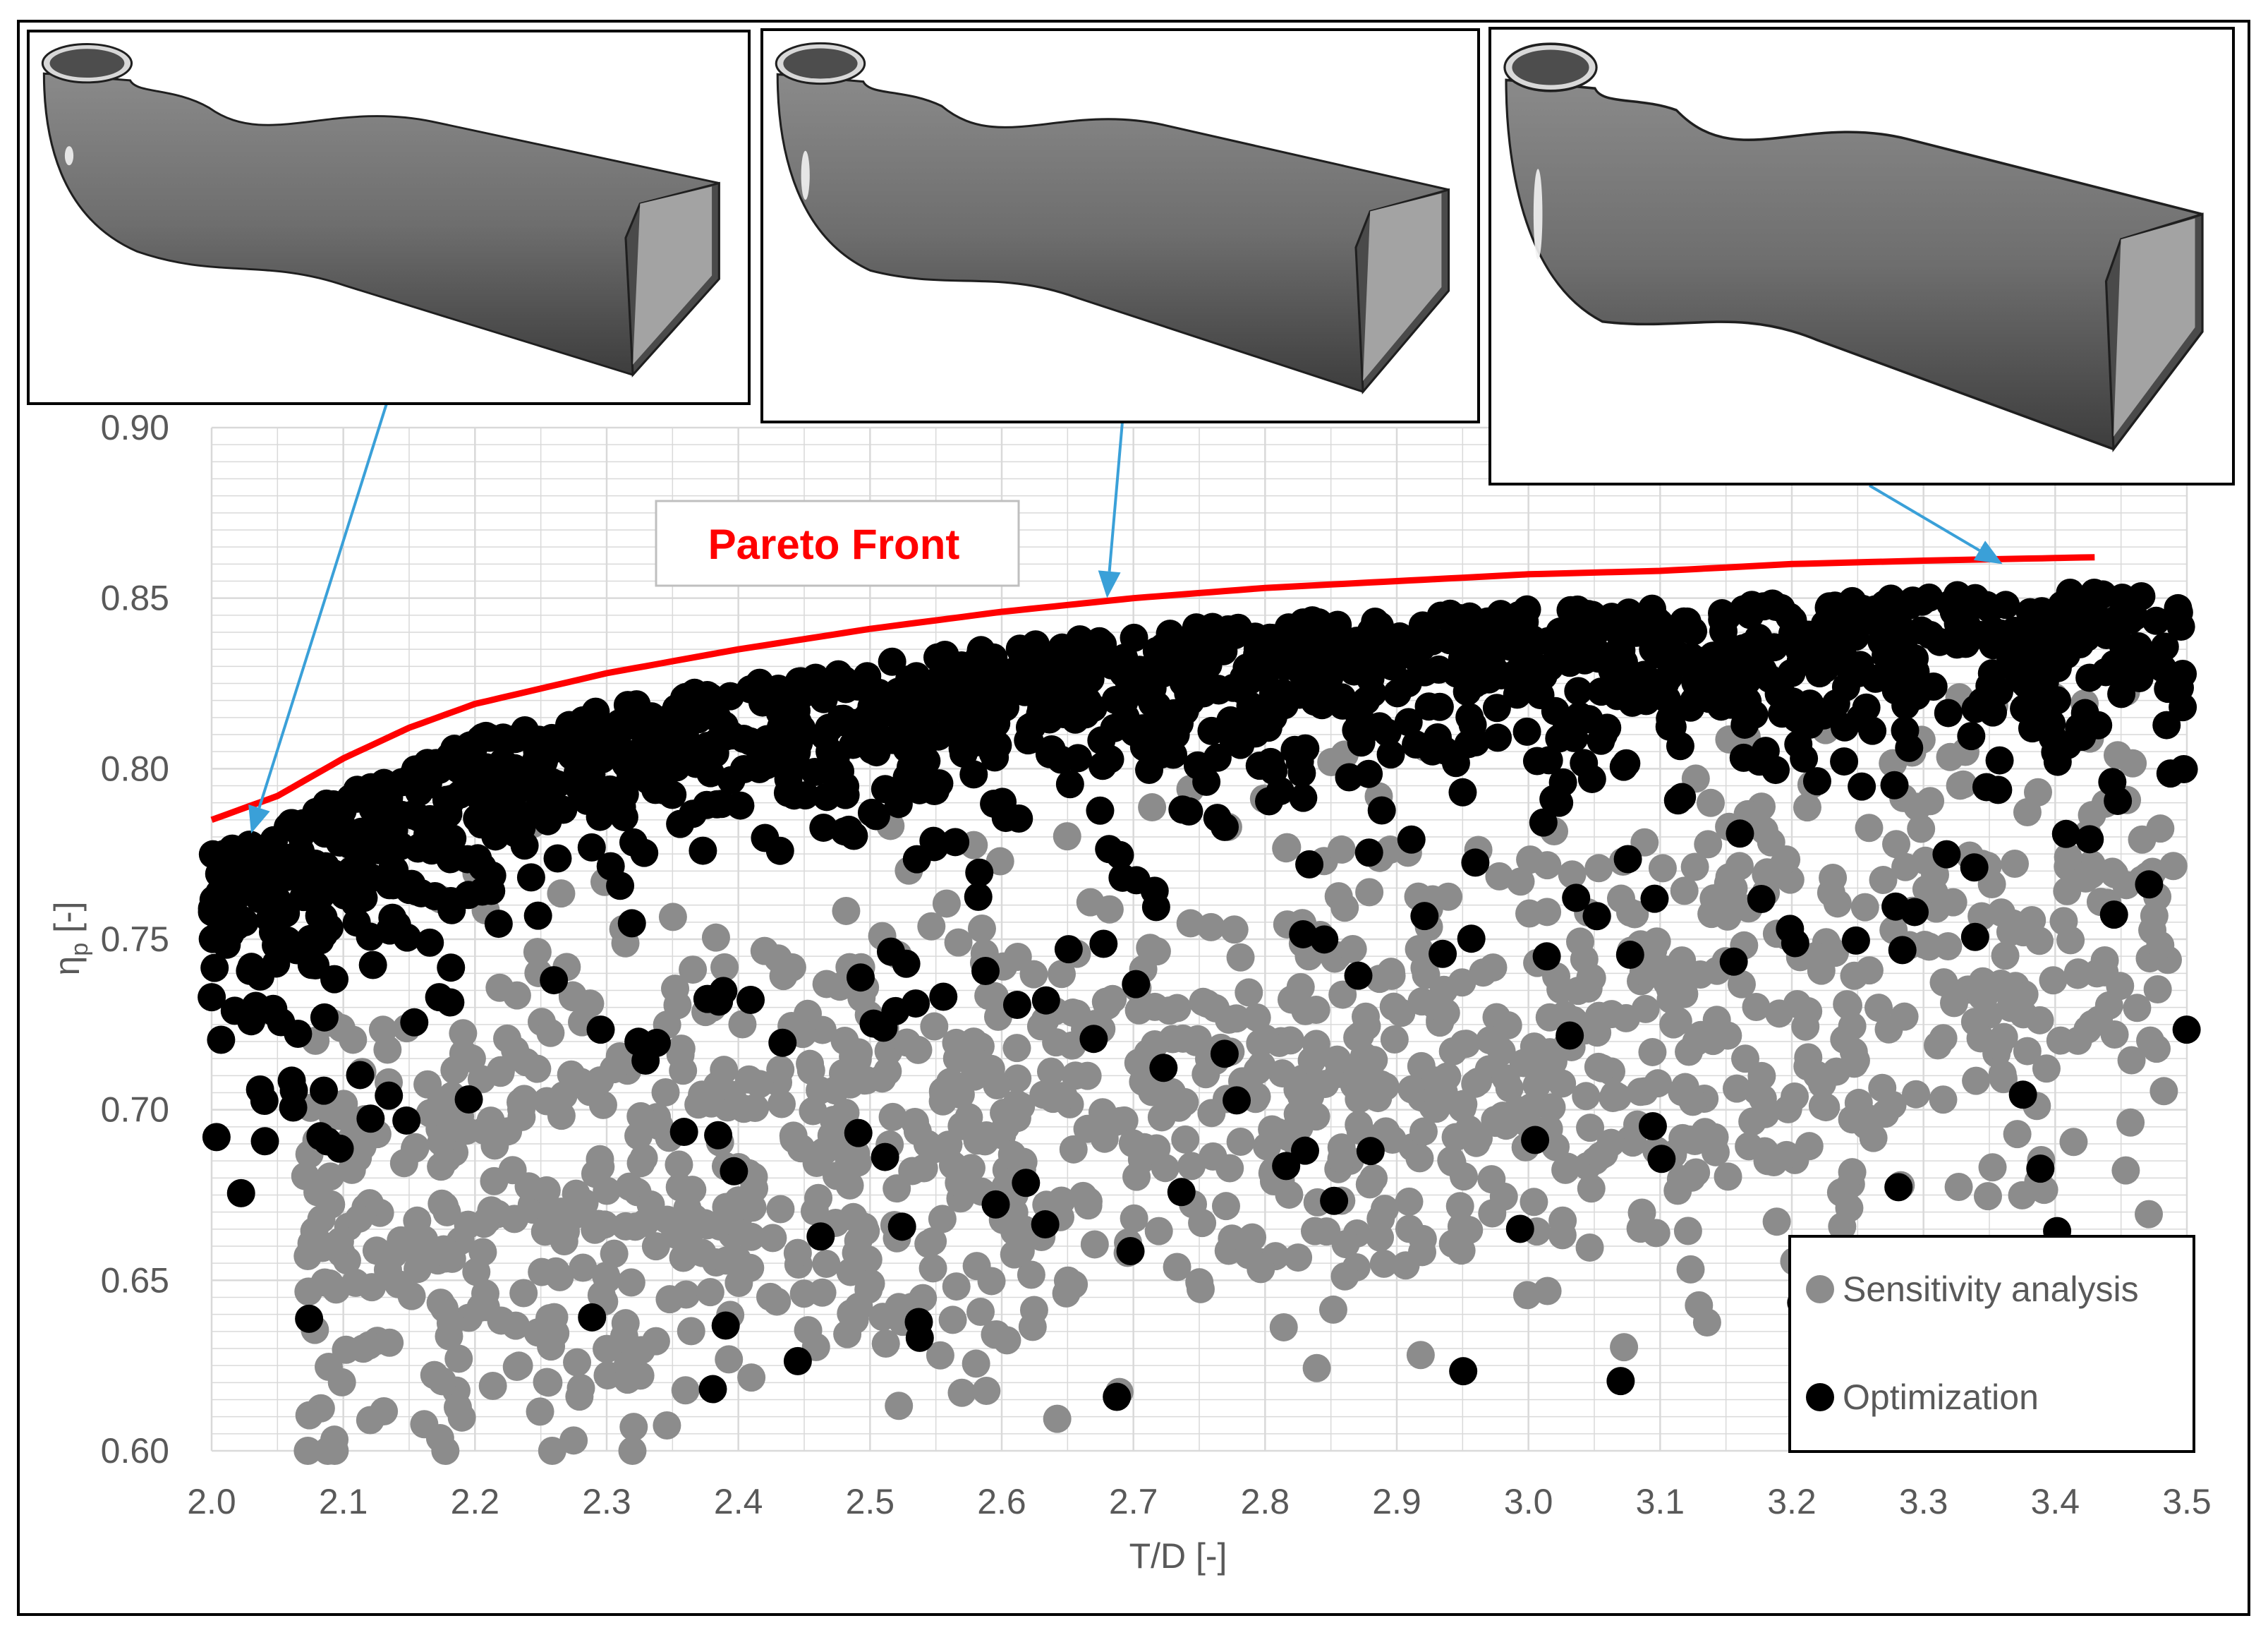 The image size is (2268, 1635). What do you see at coordinates (1660, 1501) in the screenshot?
I see `x-tick-label: 3.1` at bounding box center [1660, 1501].